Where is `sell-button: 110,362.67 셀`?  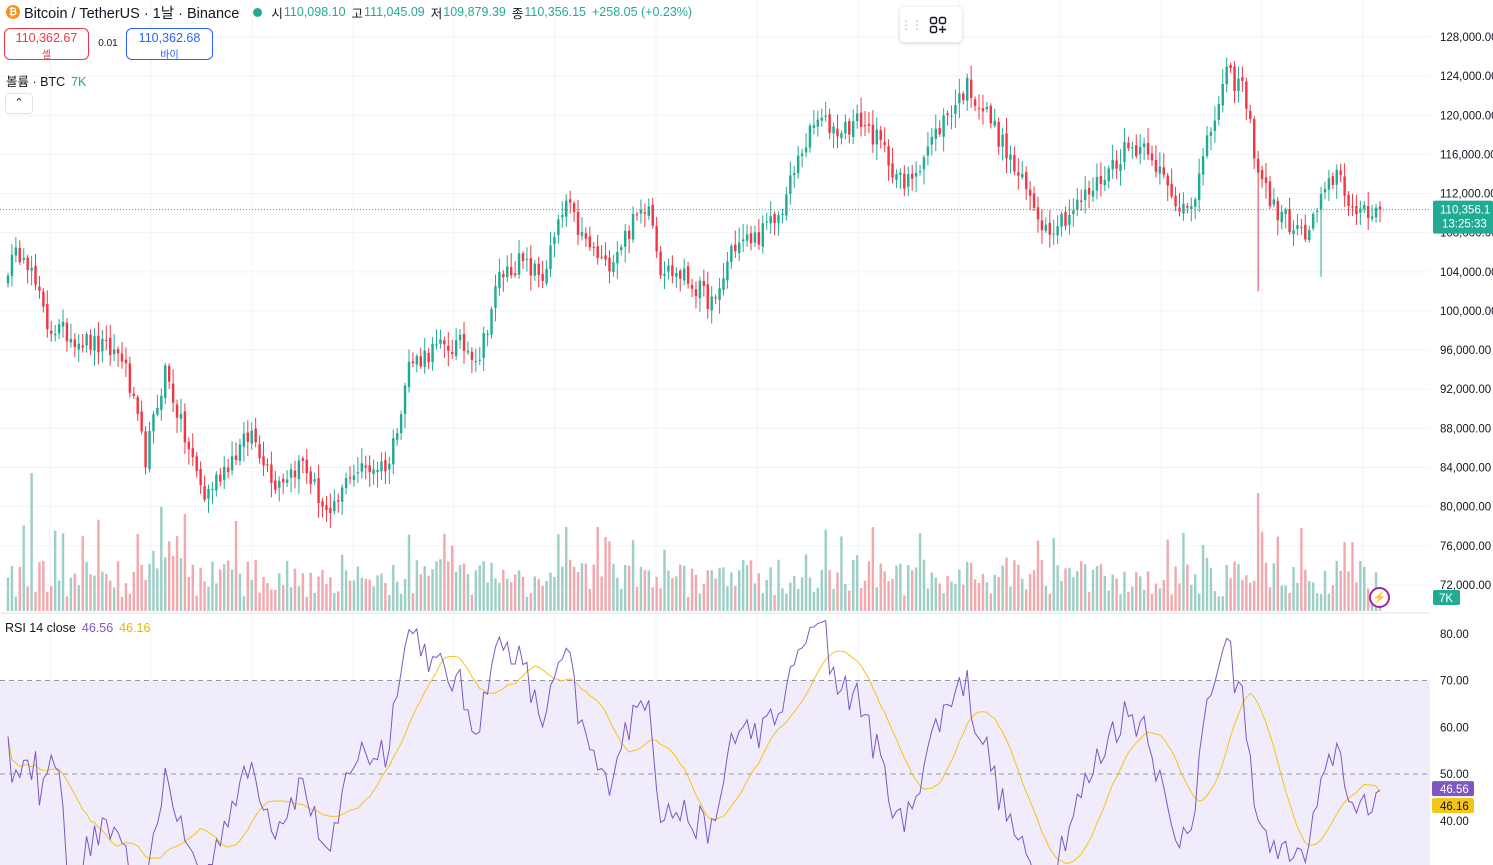
sell-button: 110,362.67 셀 is located at coordinates (46, 44).